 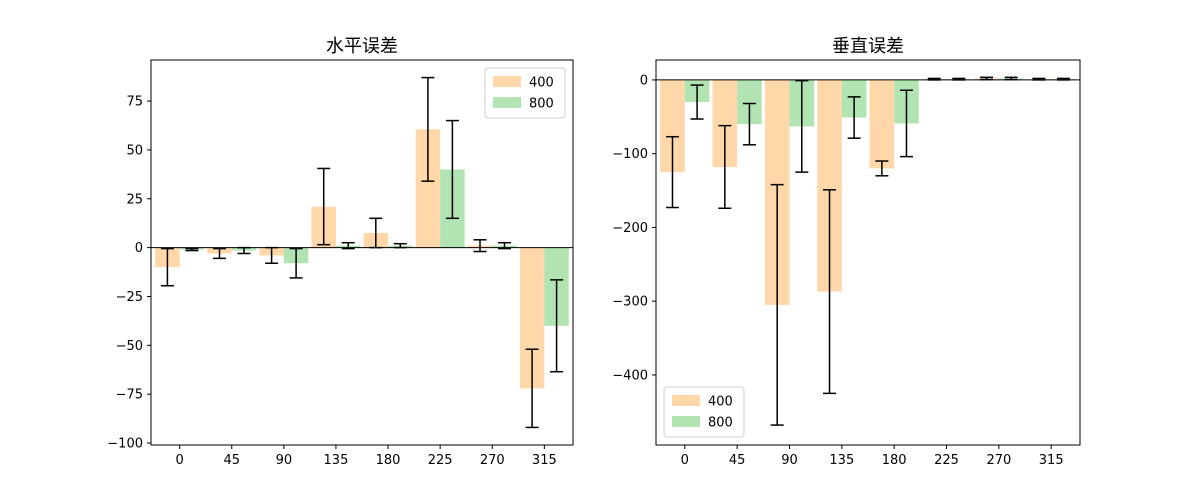 I want to click on y-tick-label: −200, so click(x=630, y=228).